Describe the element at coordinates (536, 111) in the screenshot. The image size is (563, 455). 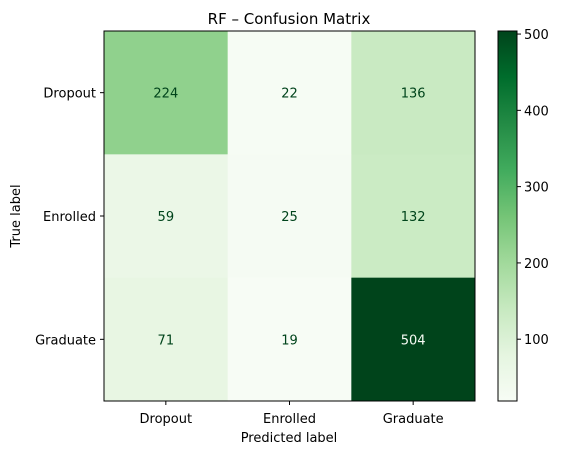
I see `colorbar-tick-label: 400` at that location.